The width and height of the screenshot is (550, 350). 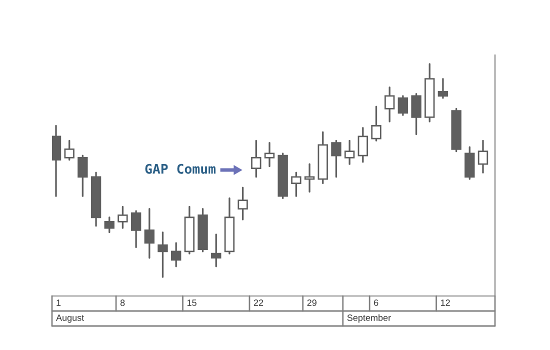 What do you see at coordinates (58, 303) in the screenshot?
I see `x-tick-label: 1` at bounding box center [58, 303].